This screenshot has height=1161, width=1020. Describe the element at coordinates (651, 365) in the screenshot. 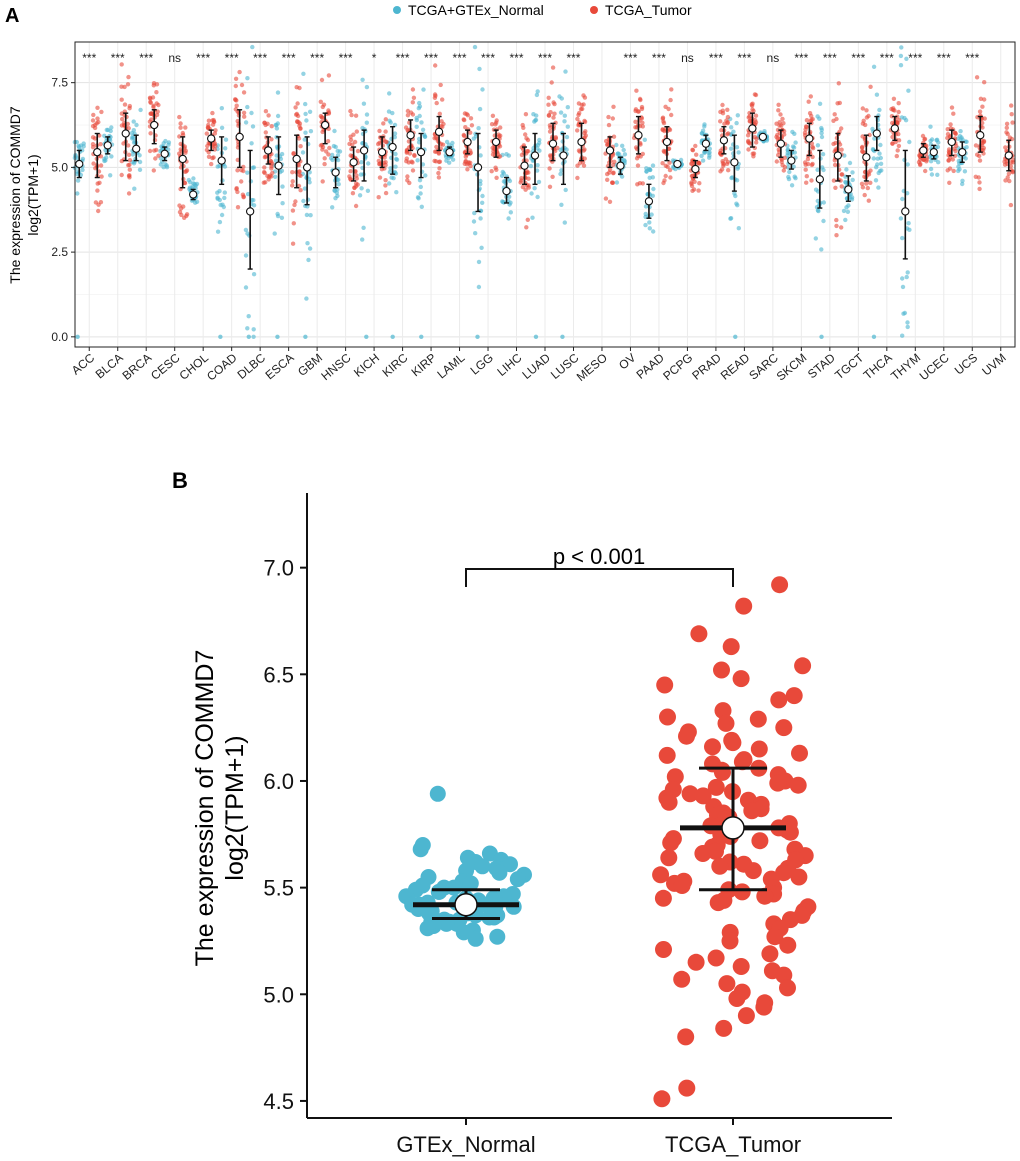

I see `x-tick-label-a: PAAD` at that location.